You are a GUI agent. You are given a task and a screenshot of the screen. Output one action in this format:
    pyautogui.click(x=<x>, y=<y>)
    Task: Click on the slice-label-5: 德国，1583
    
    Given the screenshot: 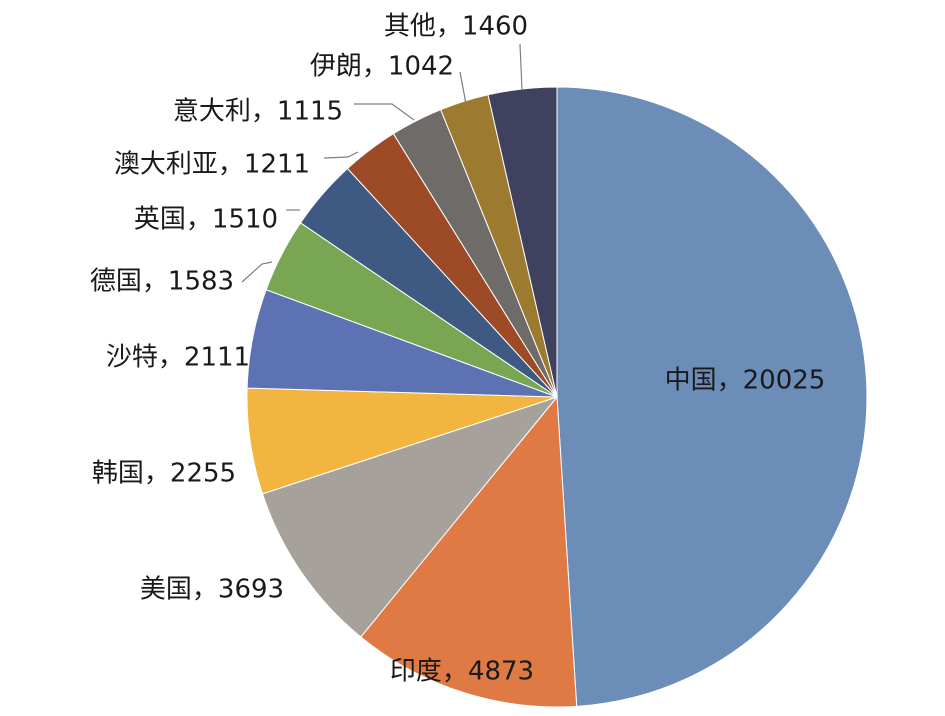 What is the action you would take?
    pyautogui.click(x=162, y=282)
    